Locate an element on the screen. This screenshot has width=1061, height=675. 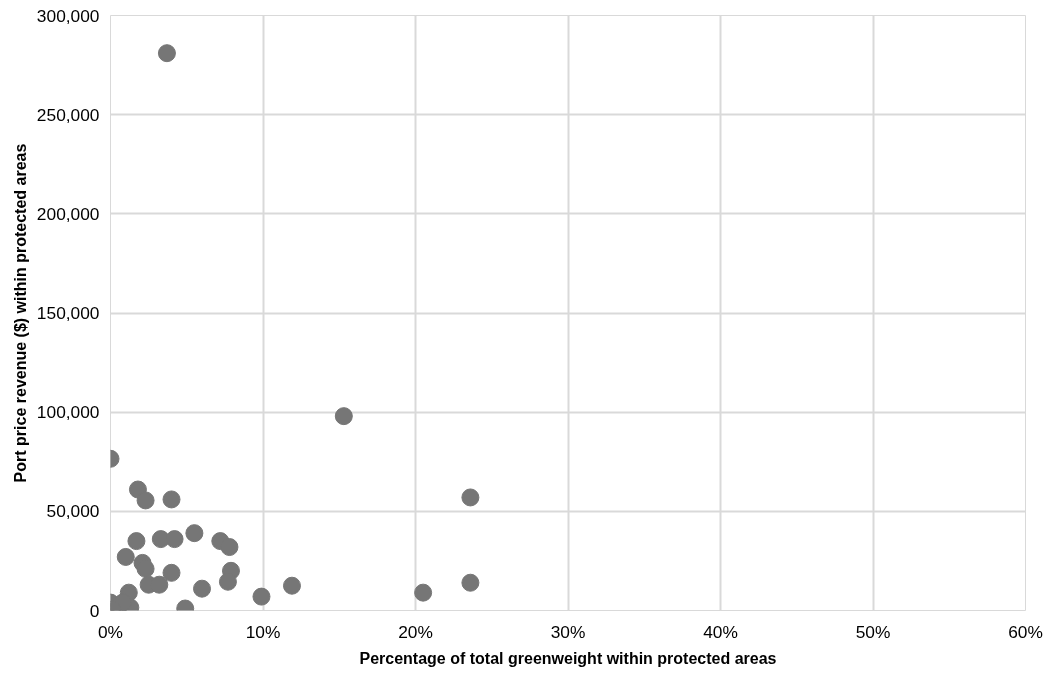
x-axis-title: Percentage of total greenweight within protected areas is located at coordinates (568, 658).